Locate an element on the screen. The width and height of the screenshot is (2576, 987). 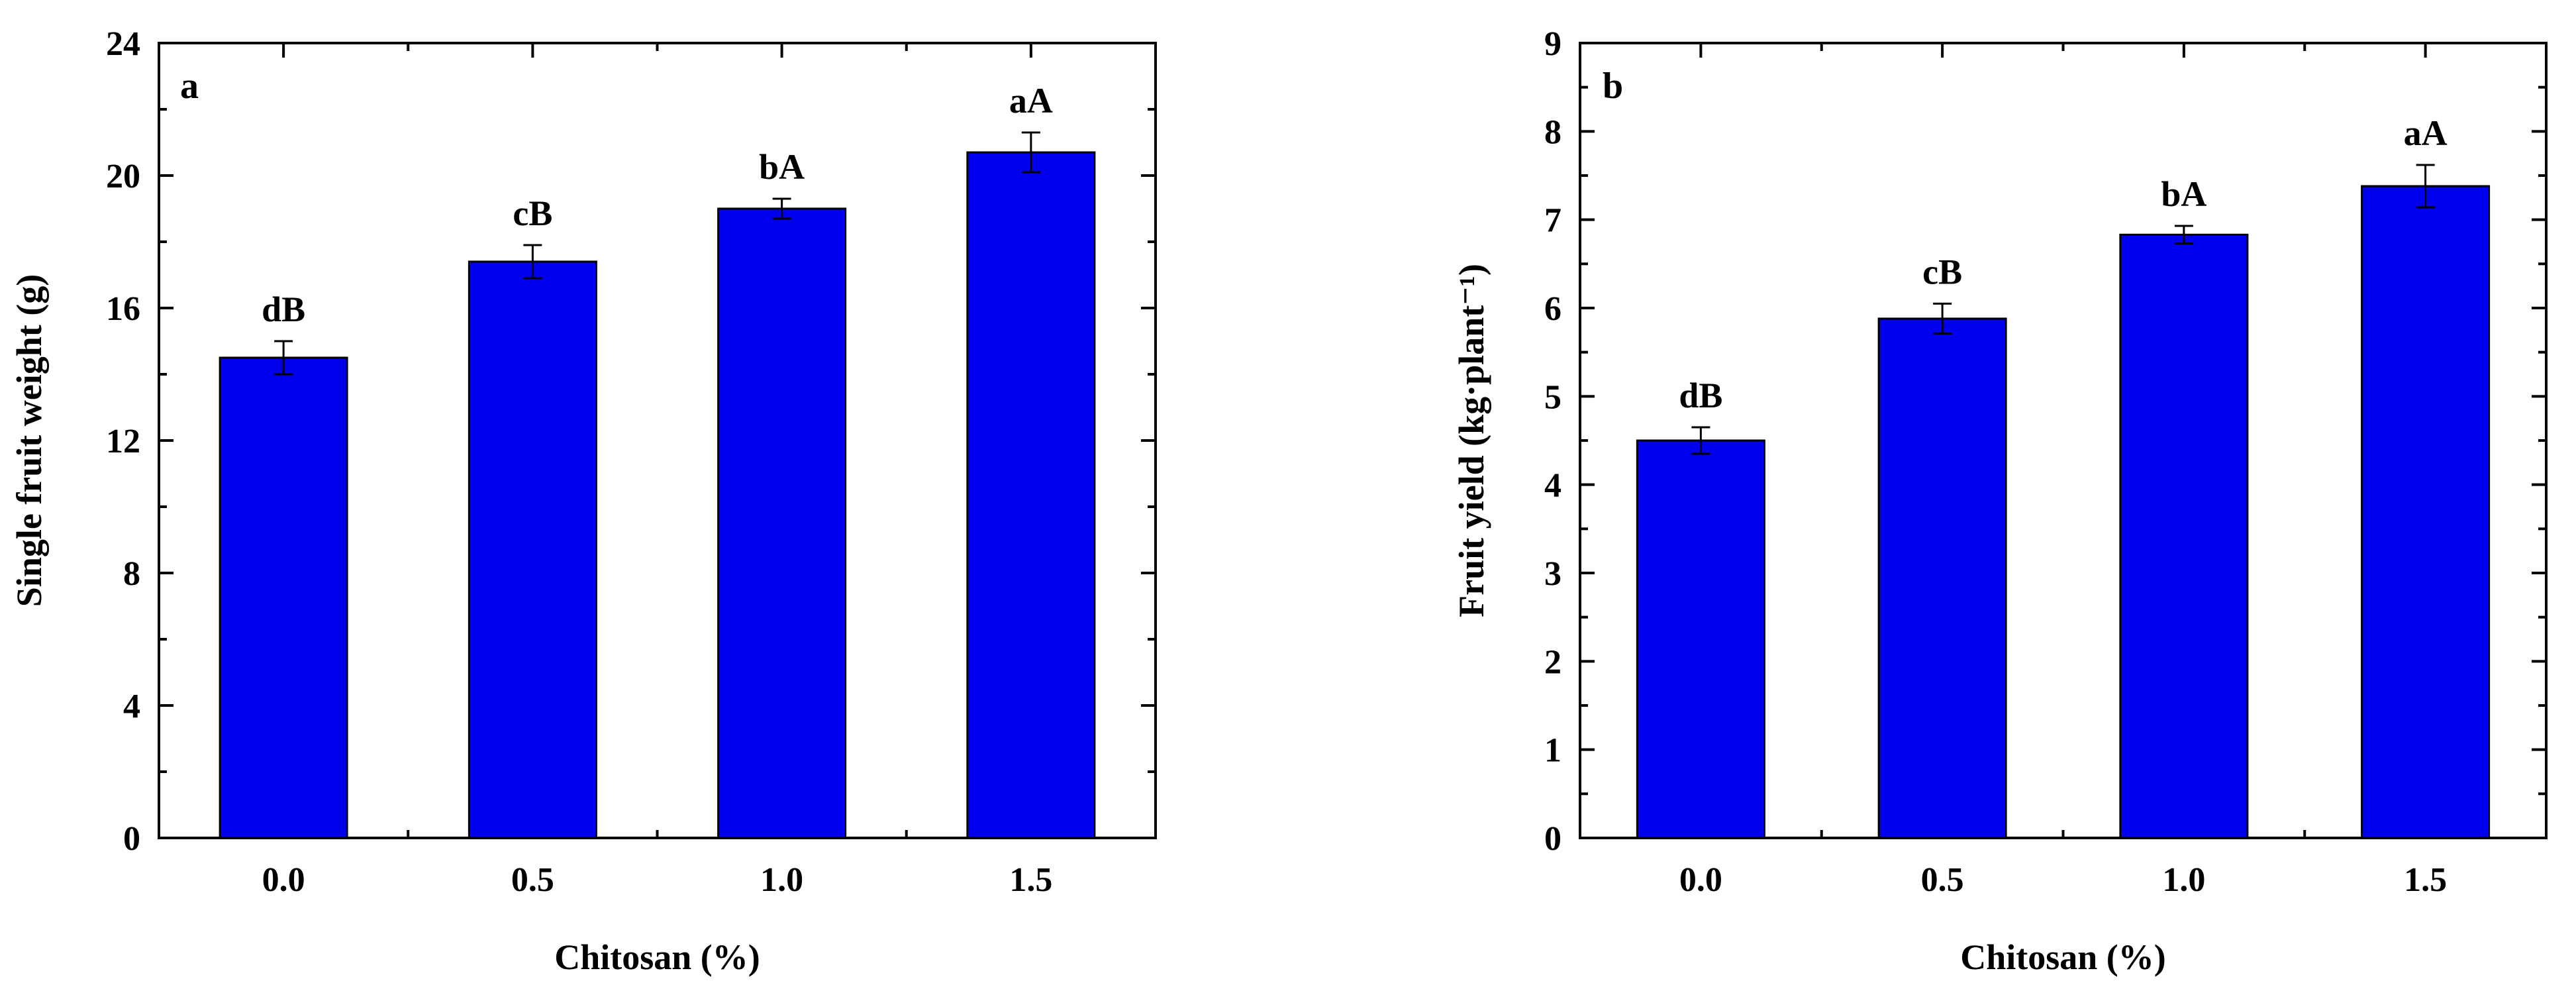
panel-a-x-tick-label: 0.0 is located at coordinates (283, 880).